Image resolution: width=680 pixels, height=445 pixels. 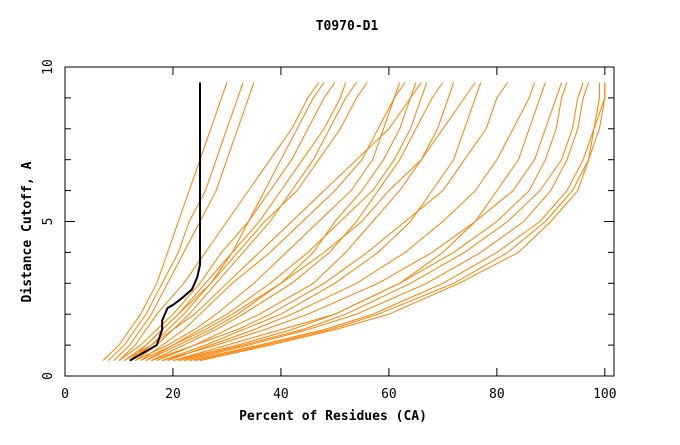 I want to click on highlight-line, so click(x=165, y=222).